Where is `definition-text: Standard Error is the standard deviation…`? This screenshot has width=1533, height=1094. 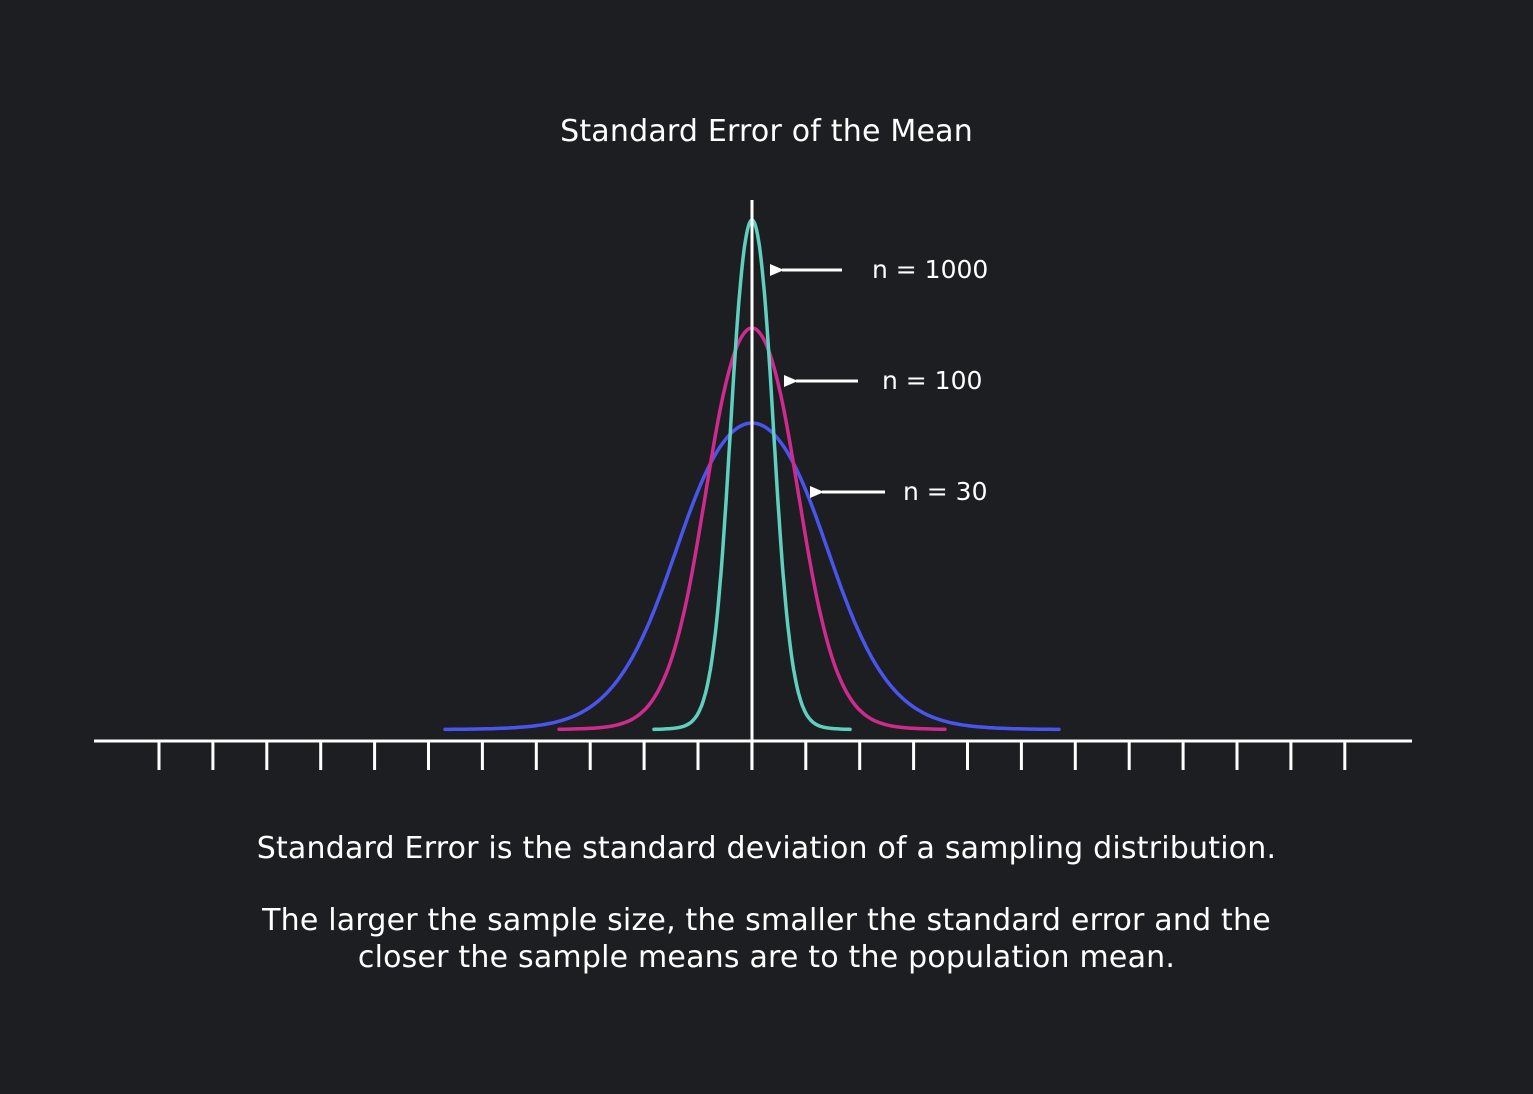
definition-text: Standard Error is the standard deviation… is located at coordinates (766, 848).